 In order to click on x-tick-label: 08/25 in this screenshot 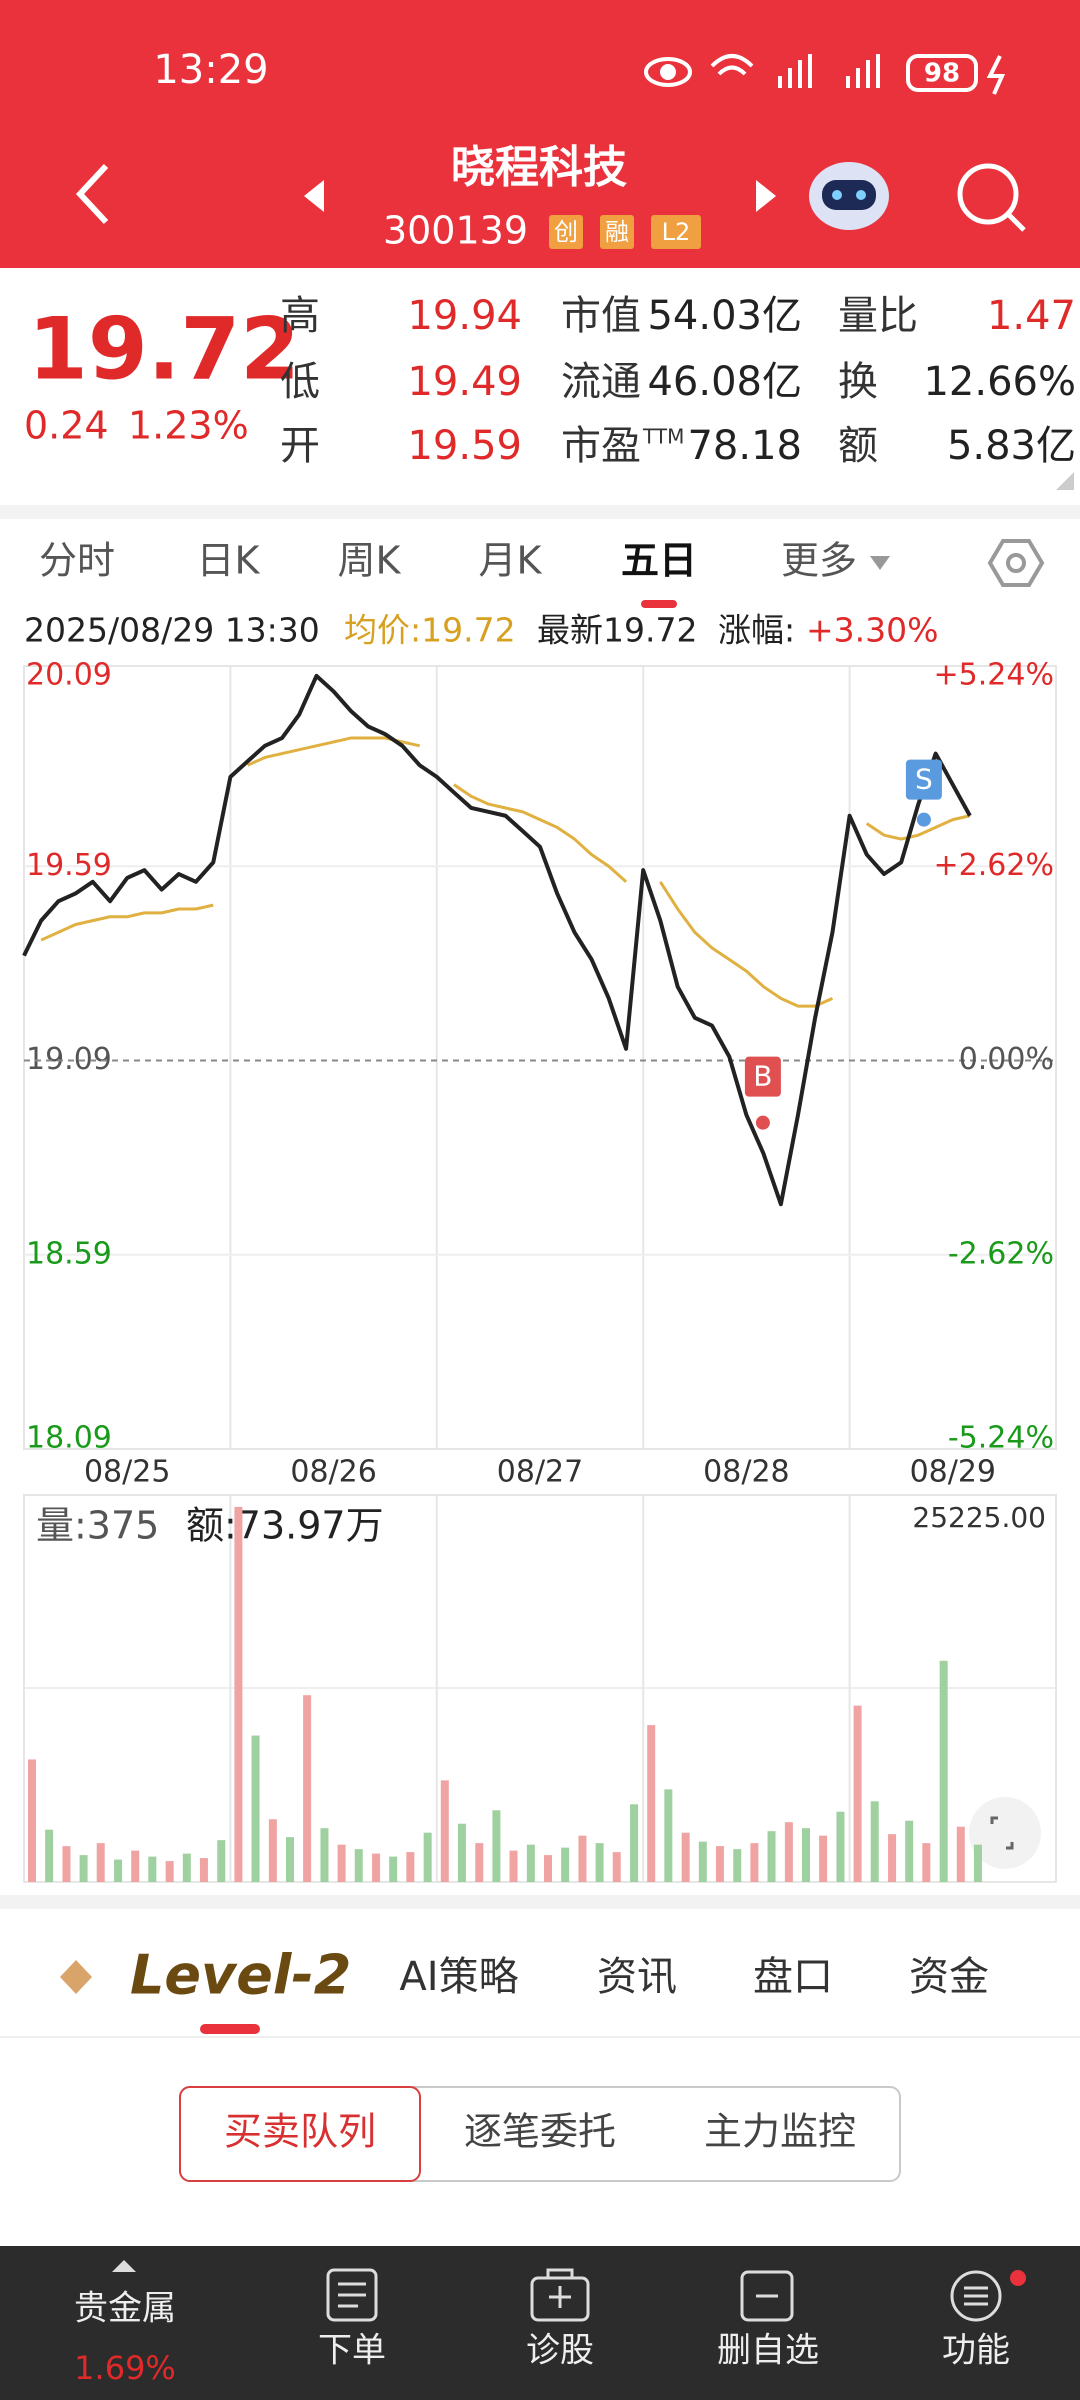, I will do `click(127, 1472)`.